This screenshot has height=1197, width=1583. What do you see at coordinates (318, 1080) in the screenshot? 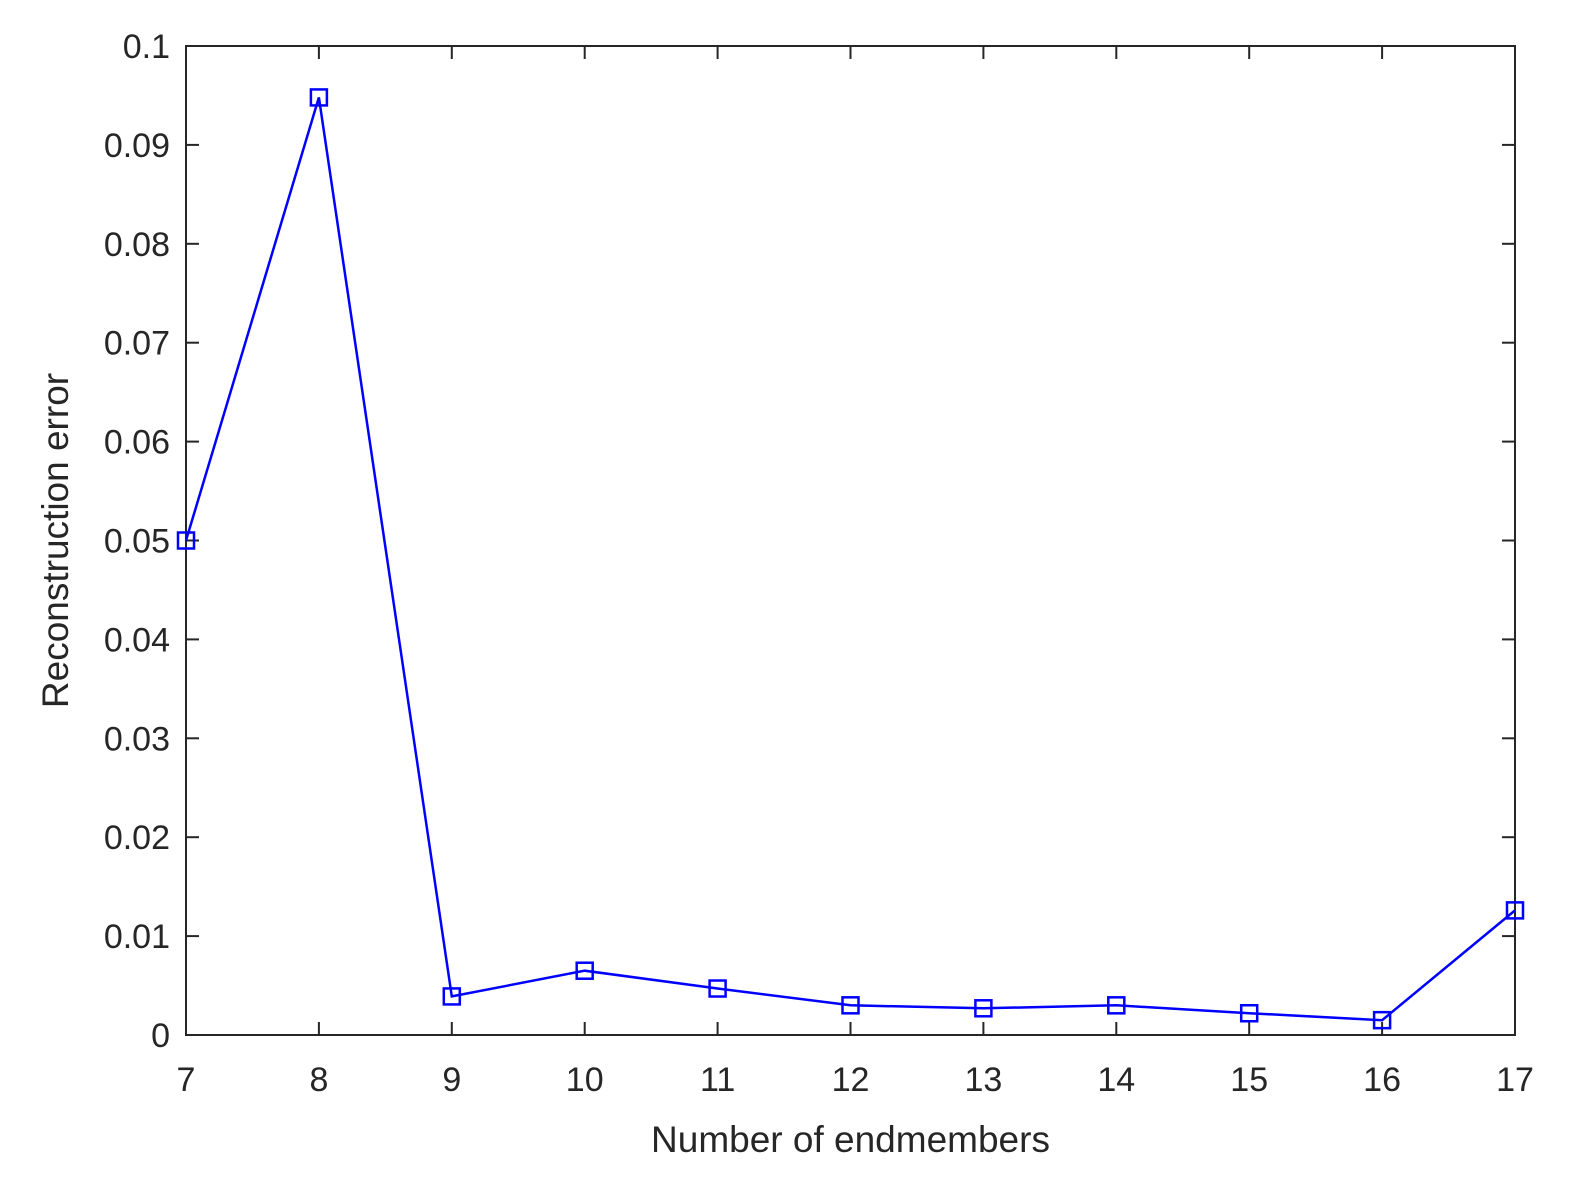
I see `x-tick-label: 8` at bounding box center [318, 1080].